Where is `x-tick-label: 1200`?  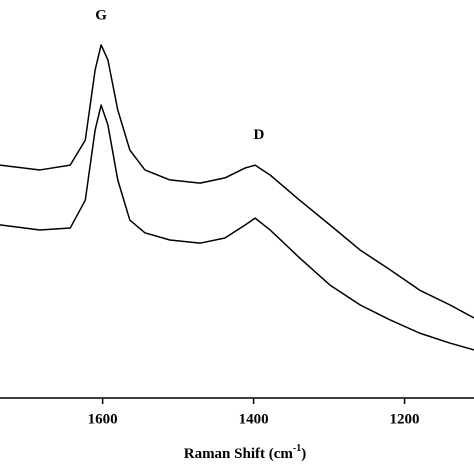 x-tick-label: 1200 is located at coordinates (405, 419).